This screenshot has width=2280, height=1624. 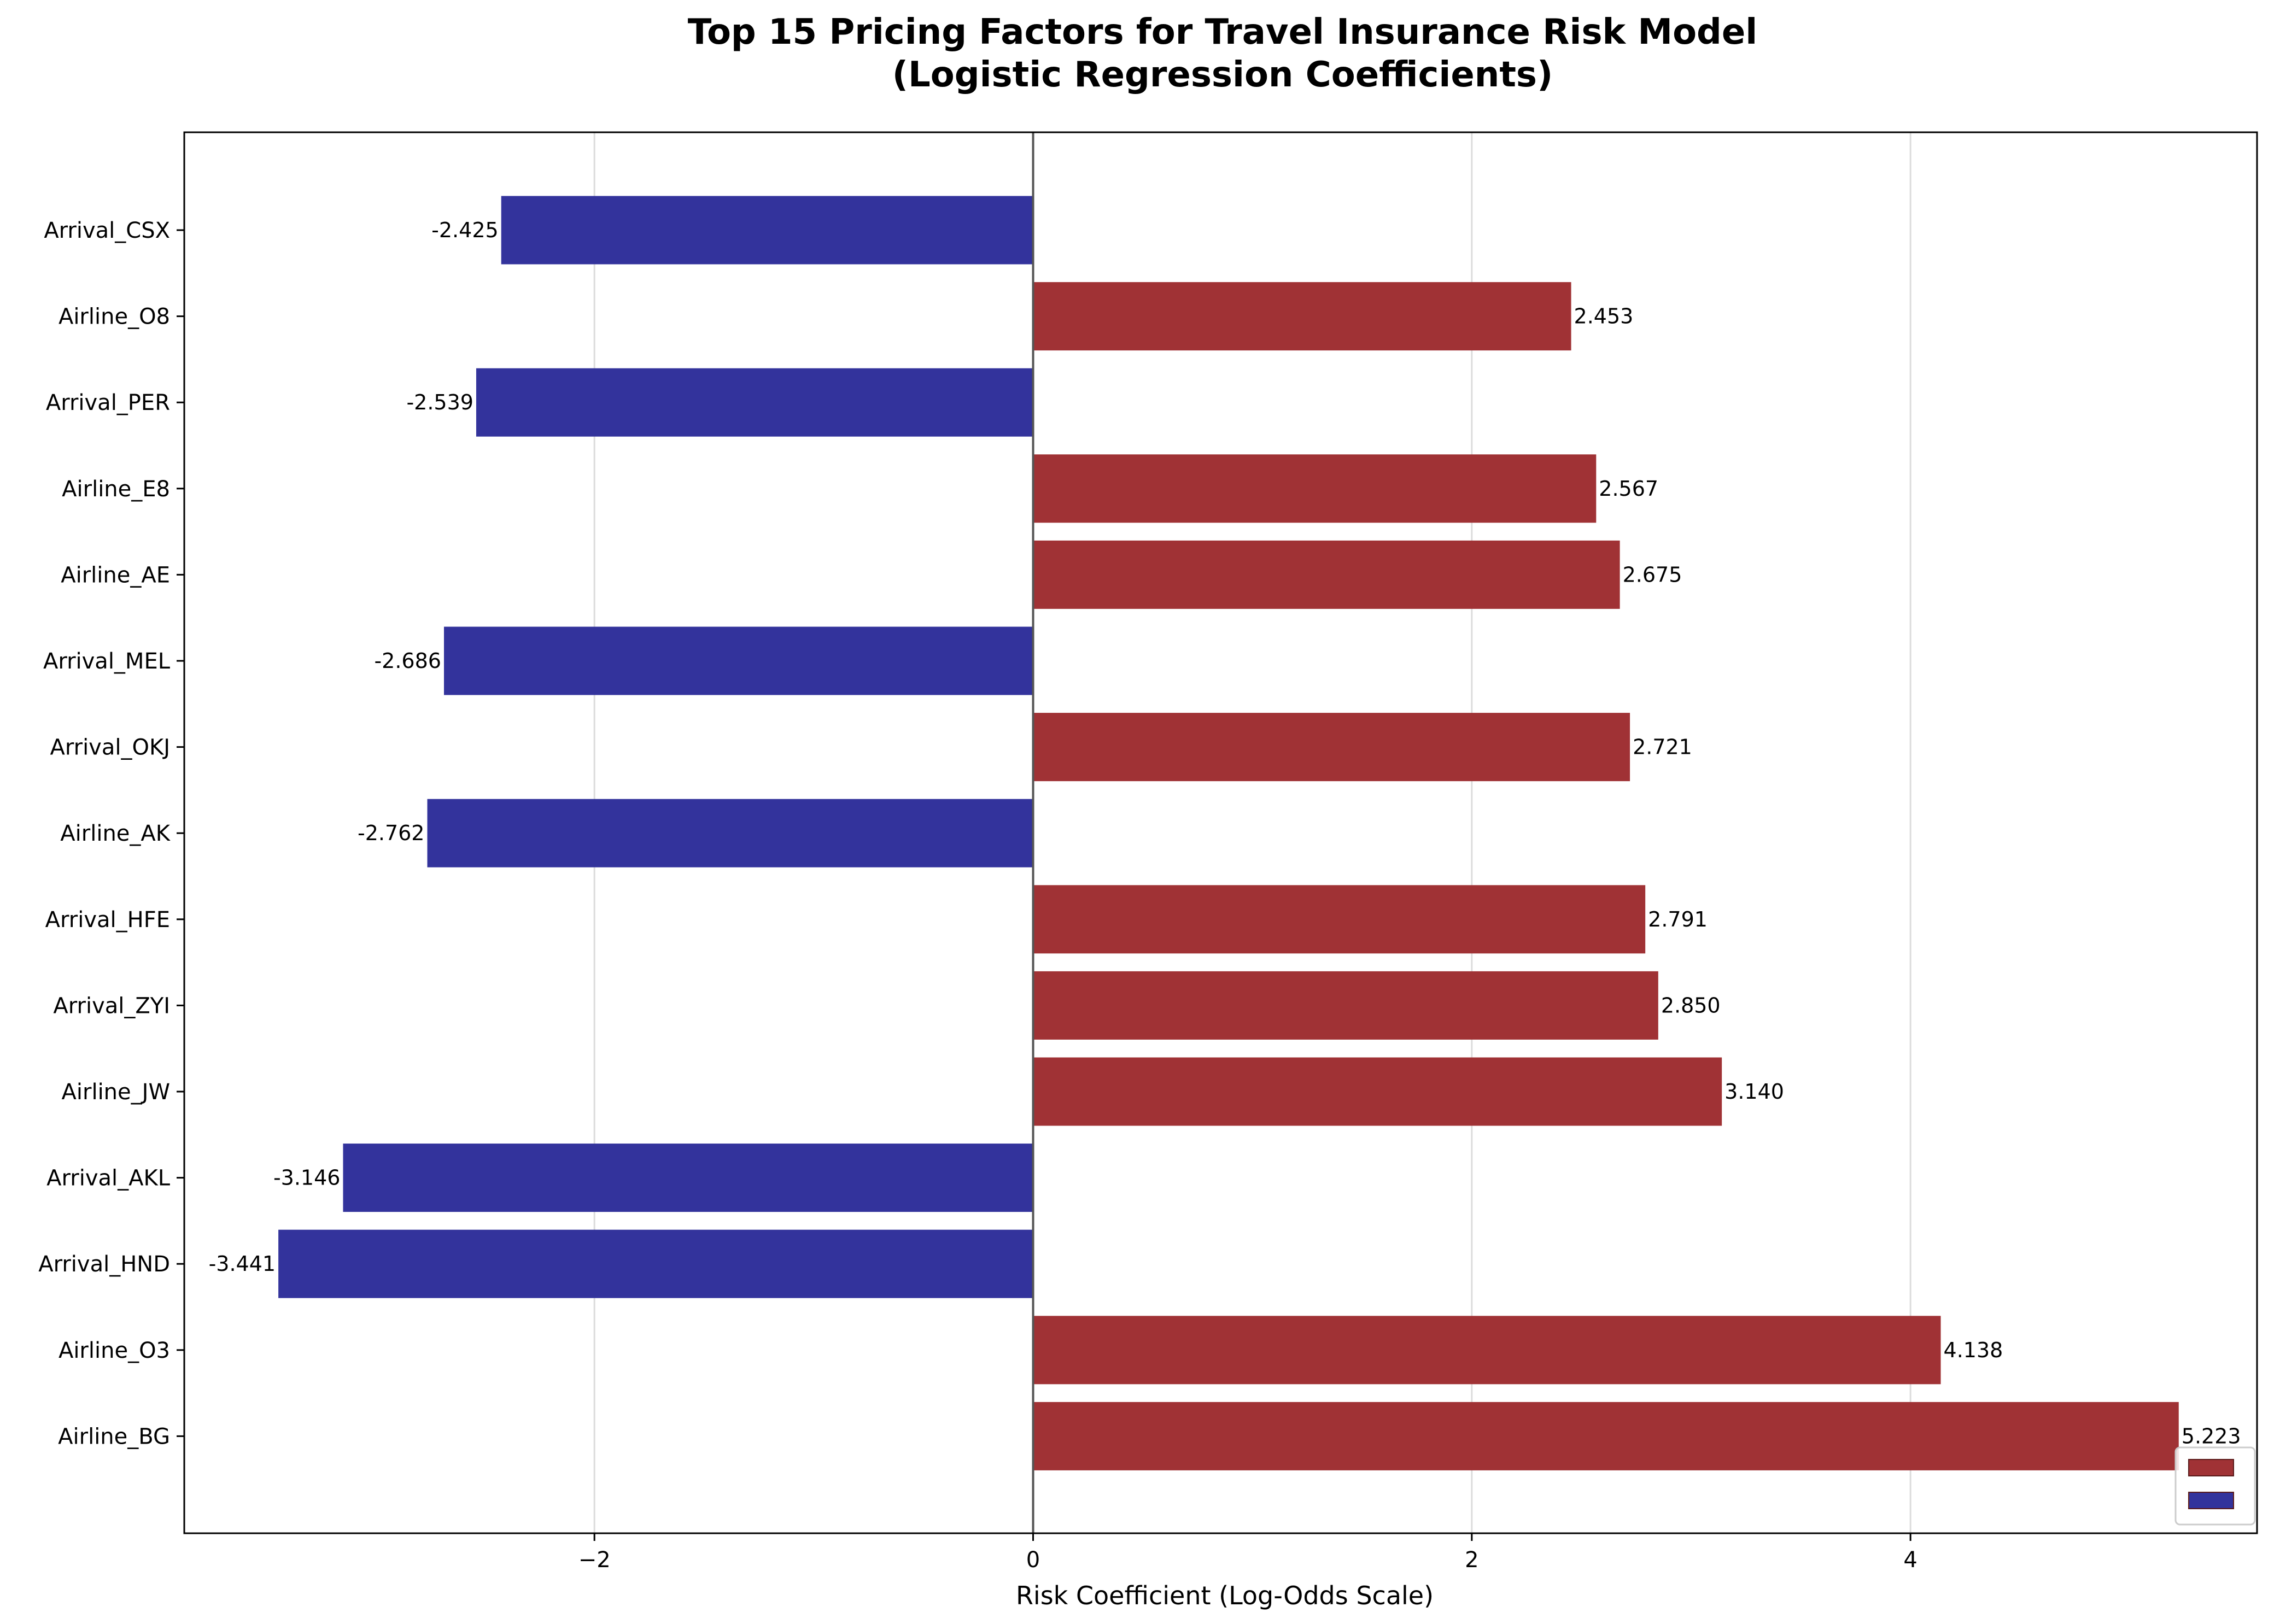 What do you see at coordinates (1604, 316) in the screenshot?
I see `data-label: 2.453` at bounding box center [1604, 316].